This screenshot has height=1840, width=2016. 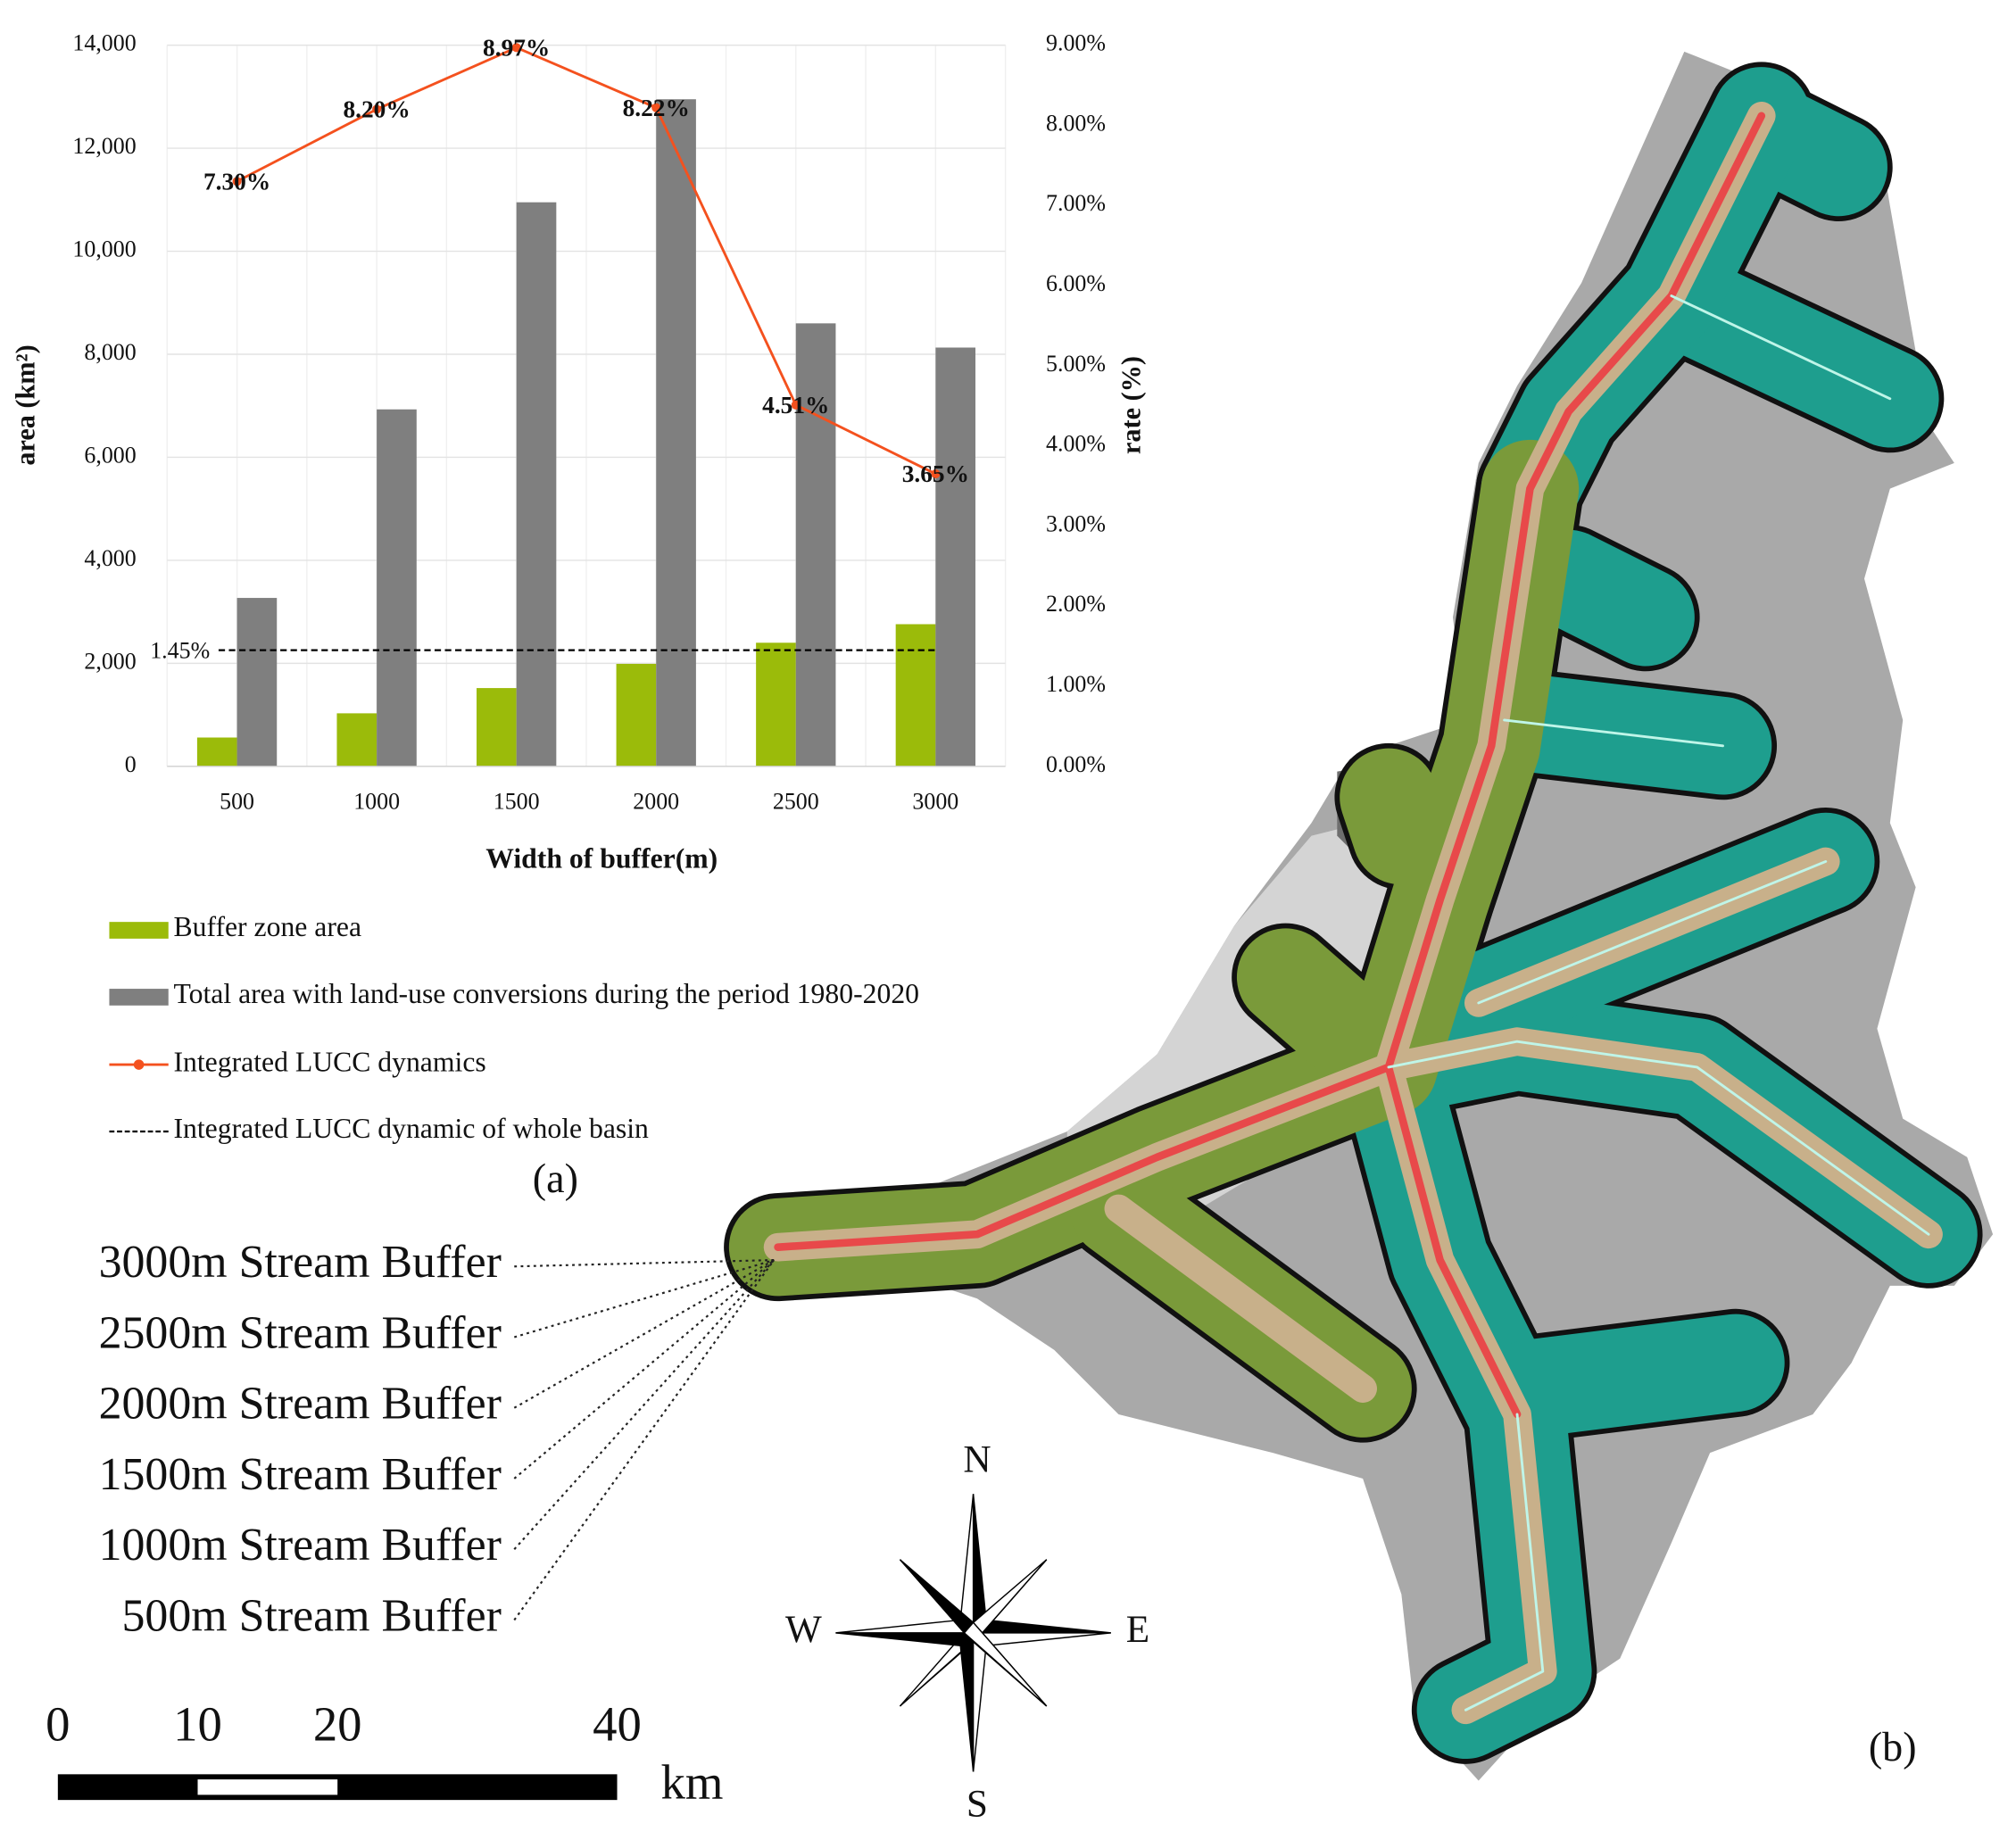 What do you see at coordinates (935, 802) in the screenshot?
I see `x-tick-label: 3000` at bounding box center [935, 802].